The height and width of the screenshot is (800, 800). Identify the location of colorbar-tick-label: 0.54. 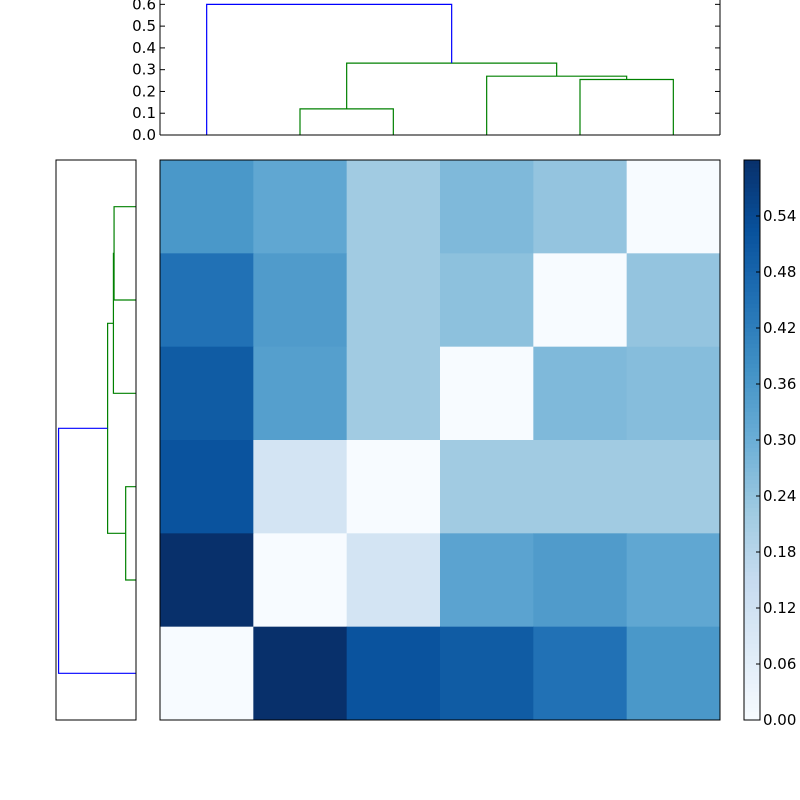
(779, 216).